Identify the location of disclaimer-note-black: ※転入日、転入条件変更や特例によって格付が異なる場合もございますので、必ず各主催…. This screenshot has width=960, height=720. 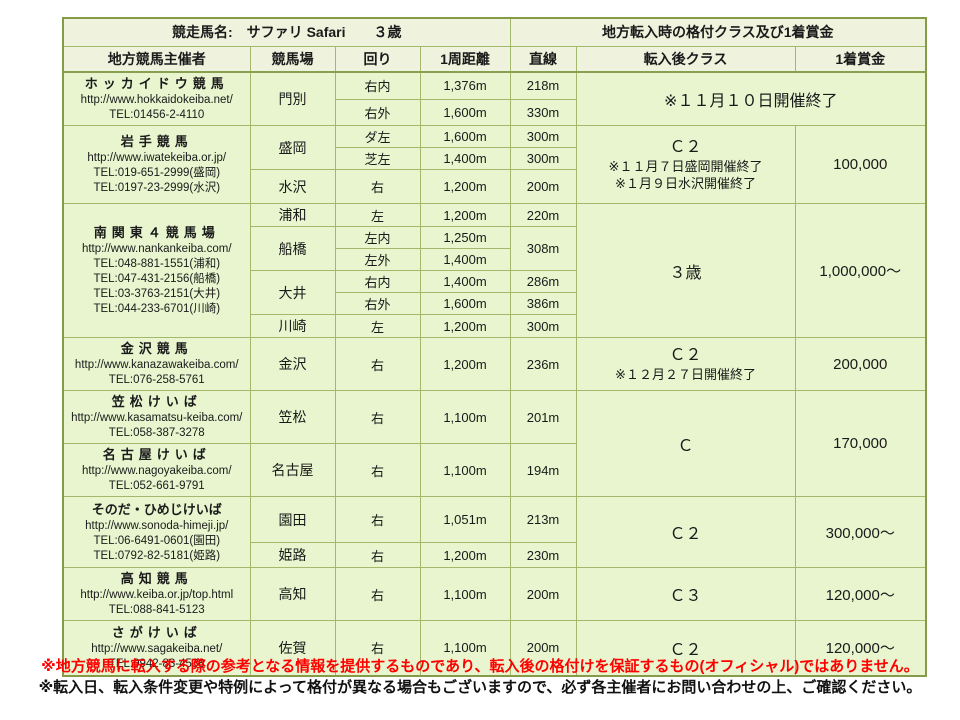
(480, 687).